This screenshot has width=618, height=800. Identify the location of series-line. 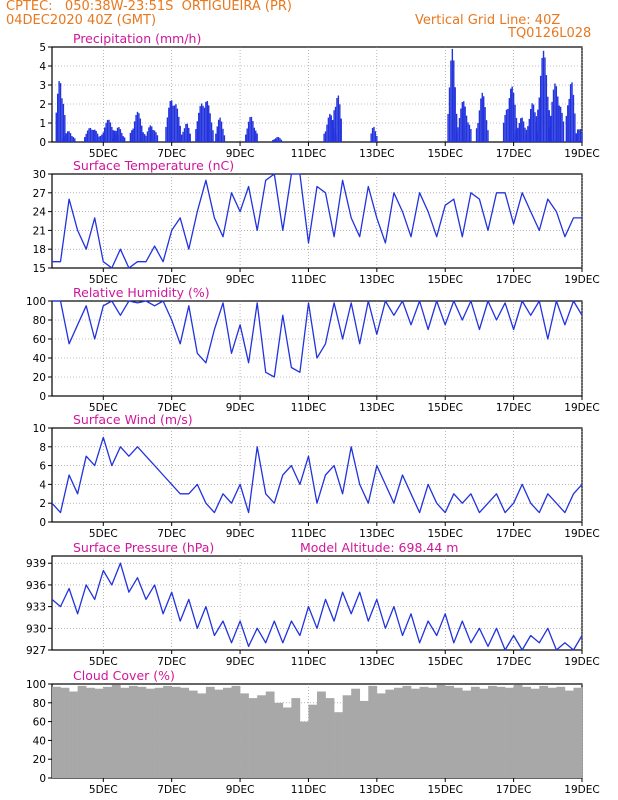
(317, 475).